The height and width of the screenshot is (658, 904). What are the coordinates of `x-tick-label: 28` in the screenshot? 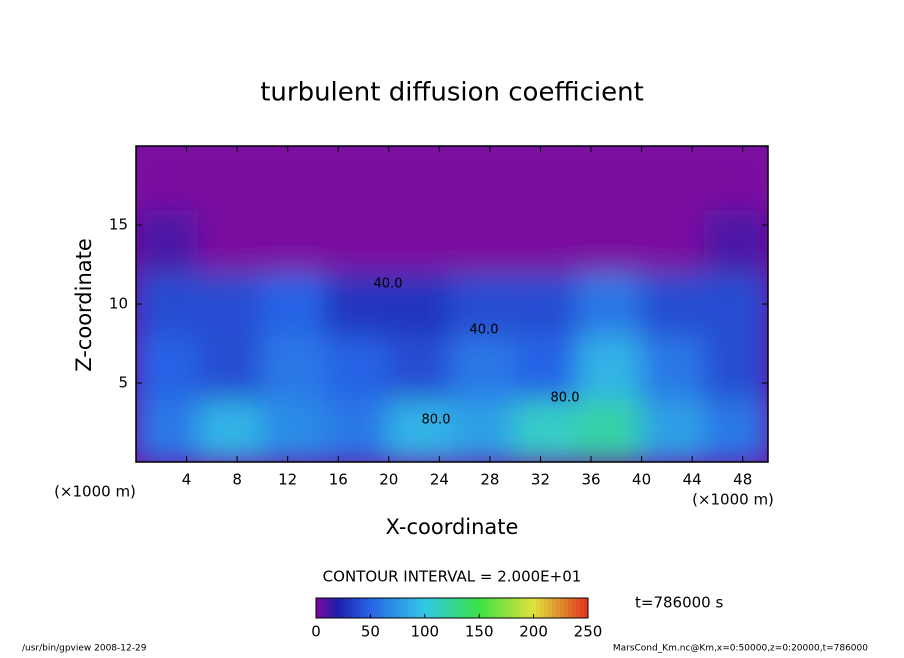 It's located at (489, 480).